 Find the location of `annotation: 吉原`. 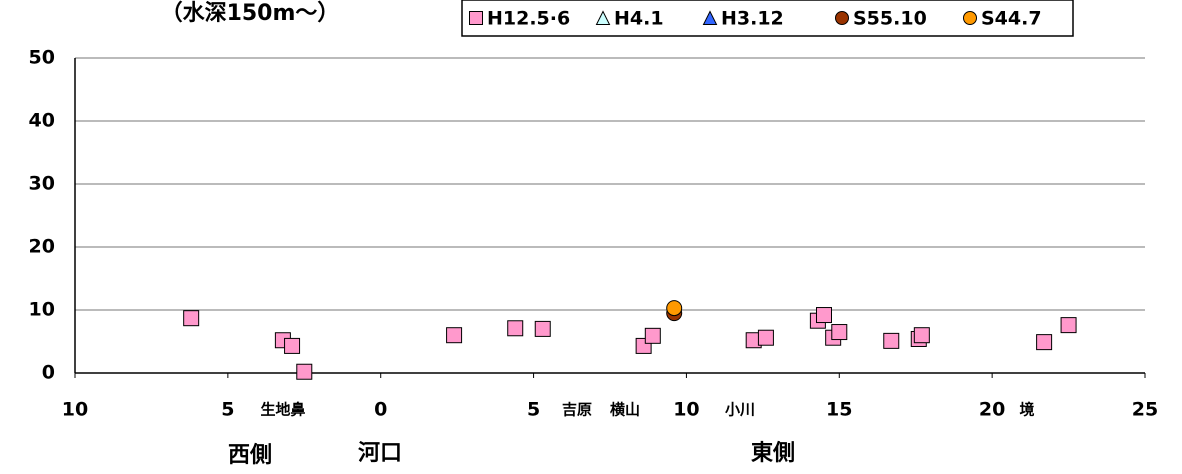

annotation: 吉原 is located at coordinates (577, 410).